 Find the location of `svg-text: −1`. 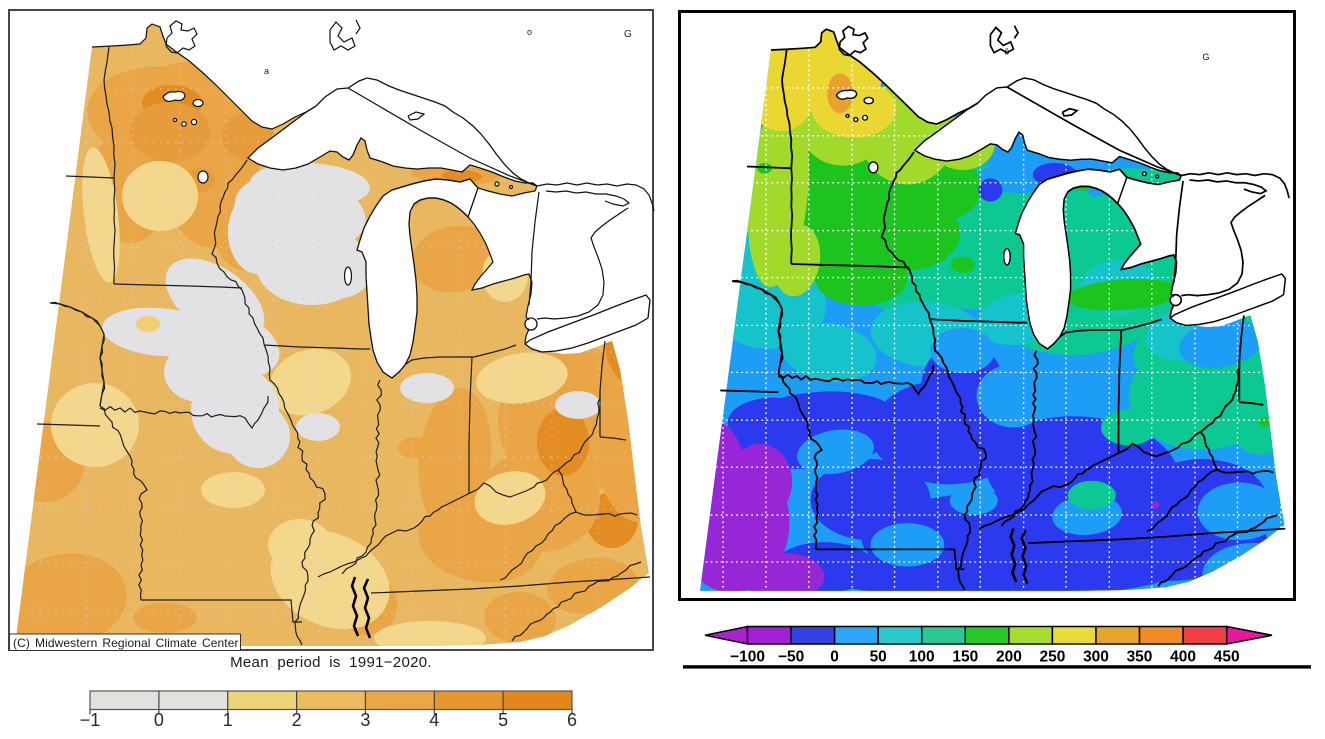

svg-text: −1 is located at coordinates (90, 720).